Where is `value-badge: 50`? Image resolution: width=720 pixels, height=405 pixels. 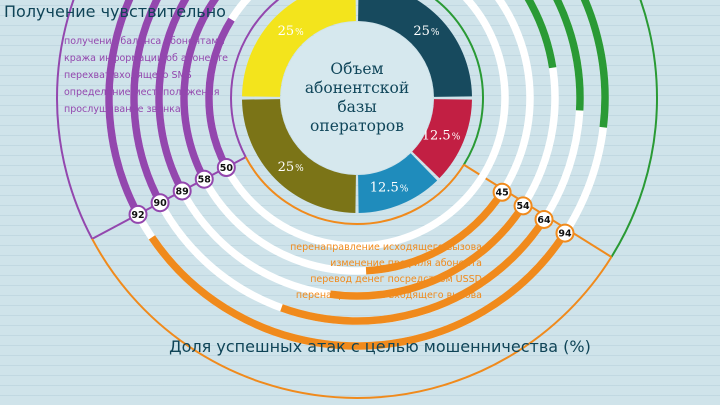 value-badge: 50 is located at coordinates (226, 167).